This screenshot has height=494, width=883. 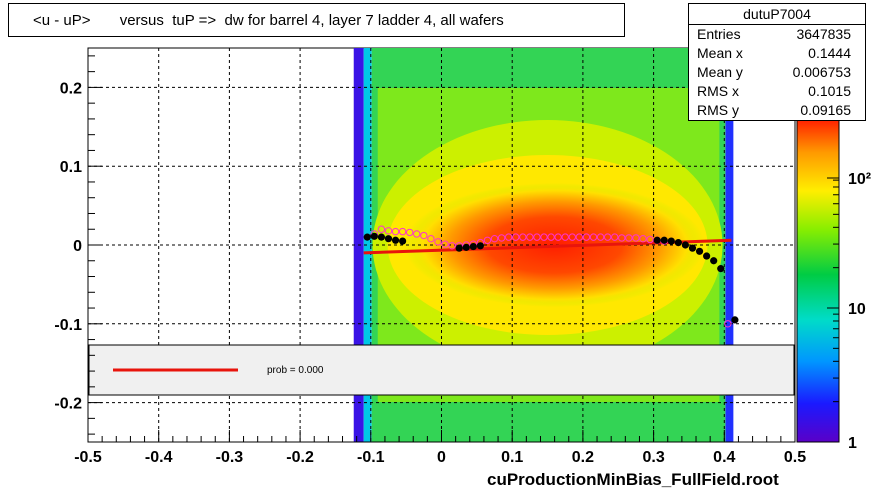 I want to click on stats-key: RMS x, so click(x=718, y=91).